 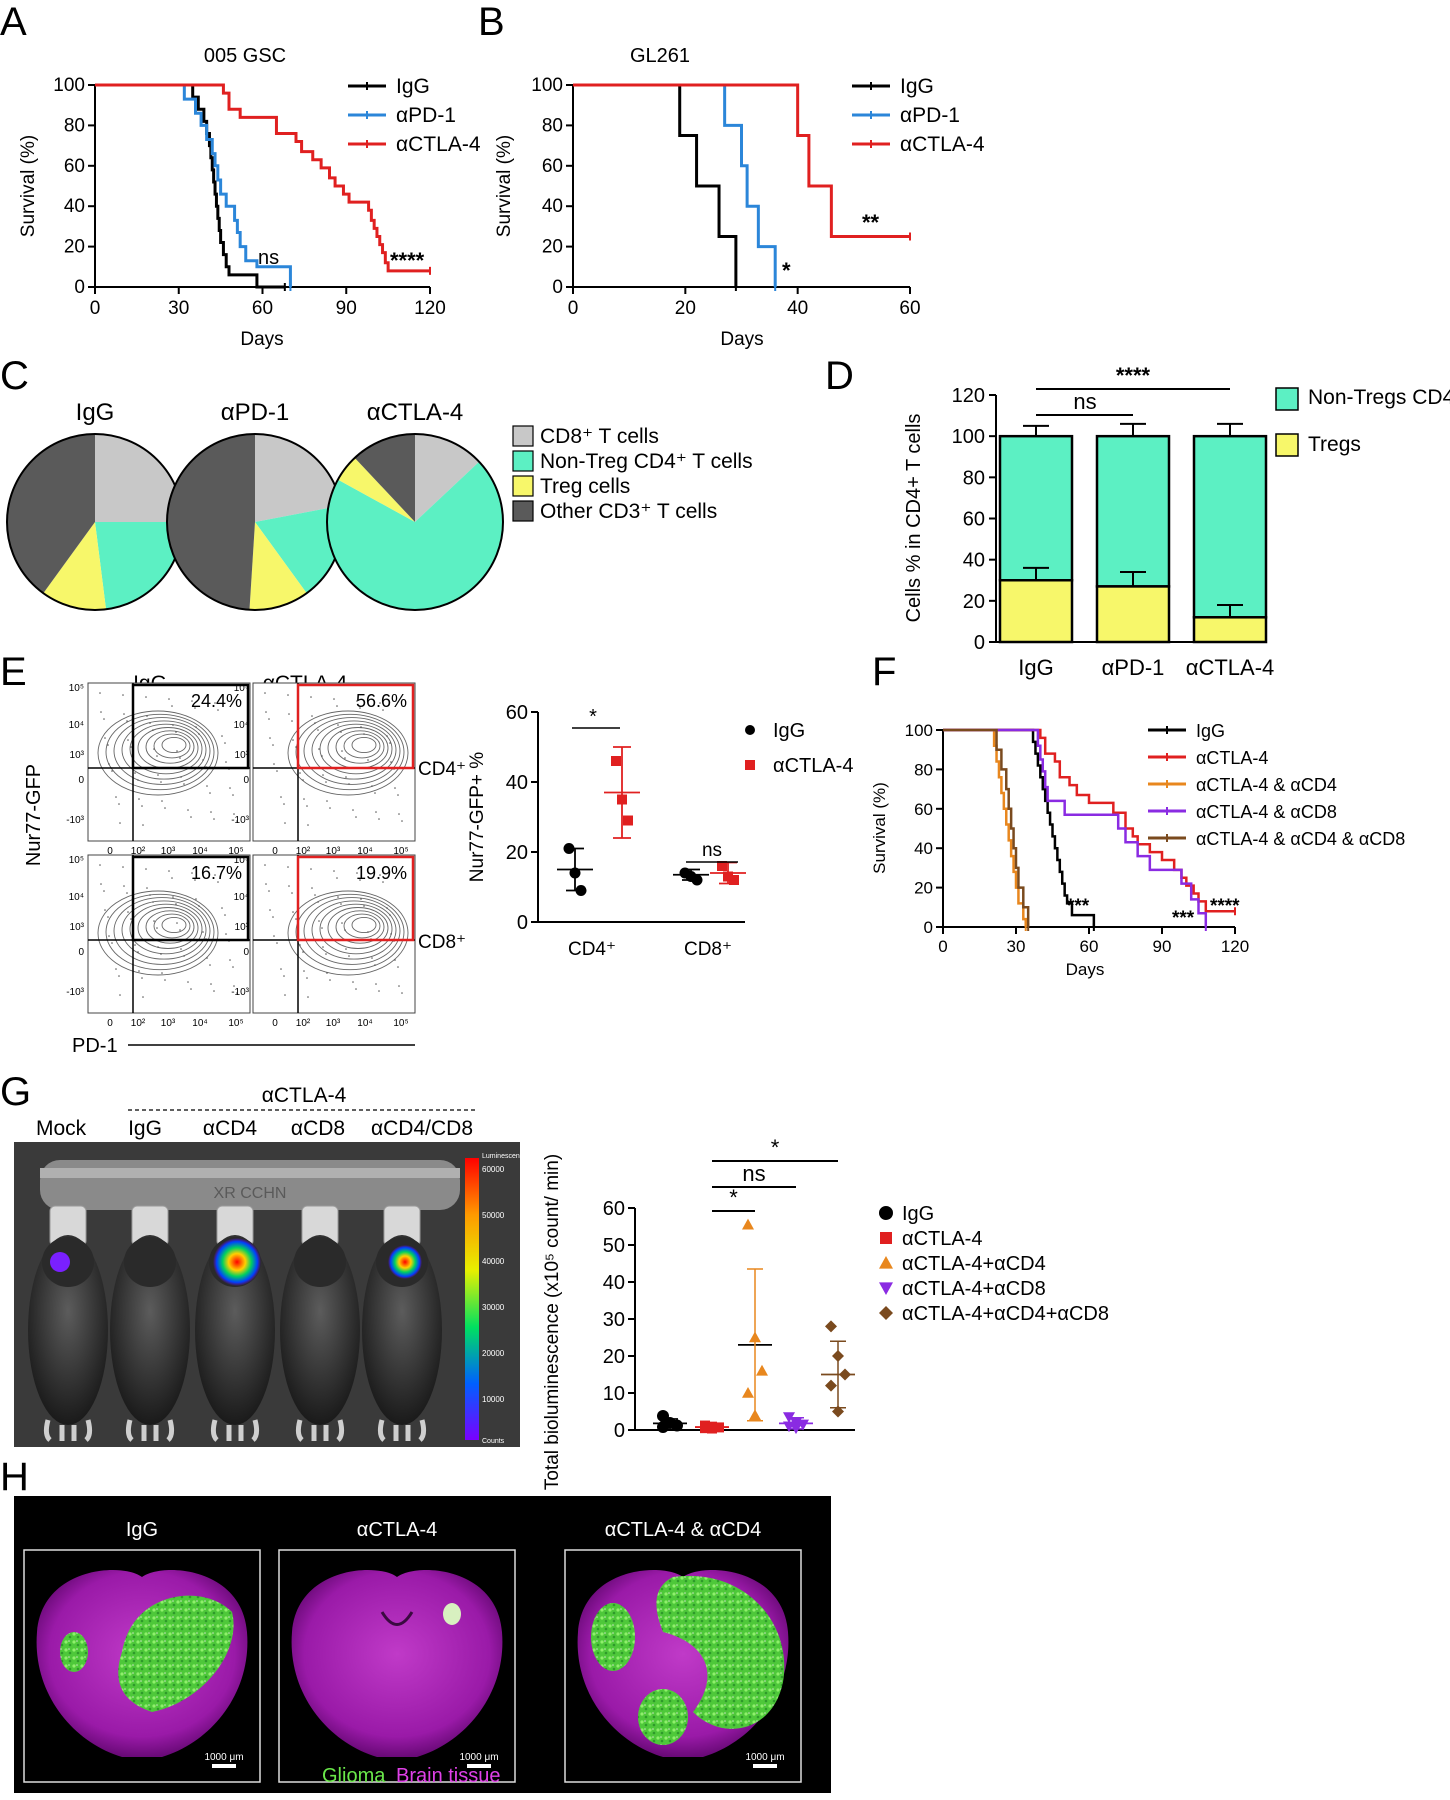 I want to click on panel-d-ylabel: Cells % in CD4+ T cells, so click(x=914, y=518).